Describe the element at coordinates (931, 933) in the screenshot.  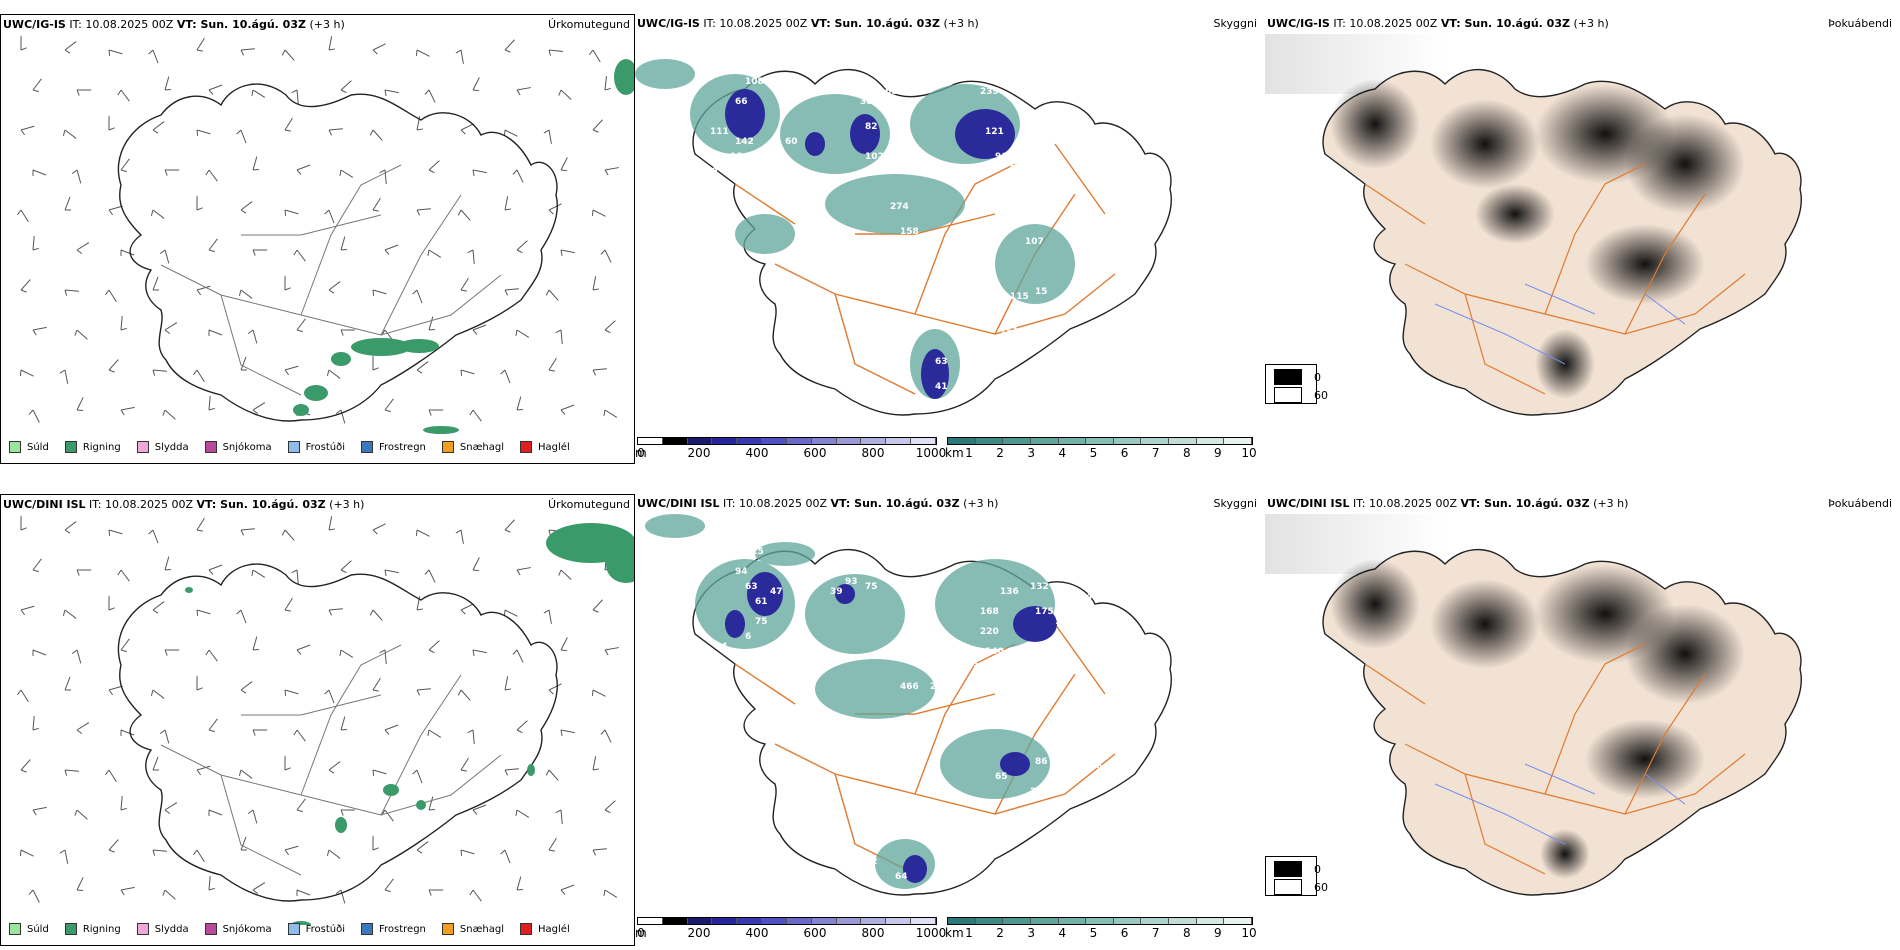
I see `colorbar-tick: 1000` at that location.